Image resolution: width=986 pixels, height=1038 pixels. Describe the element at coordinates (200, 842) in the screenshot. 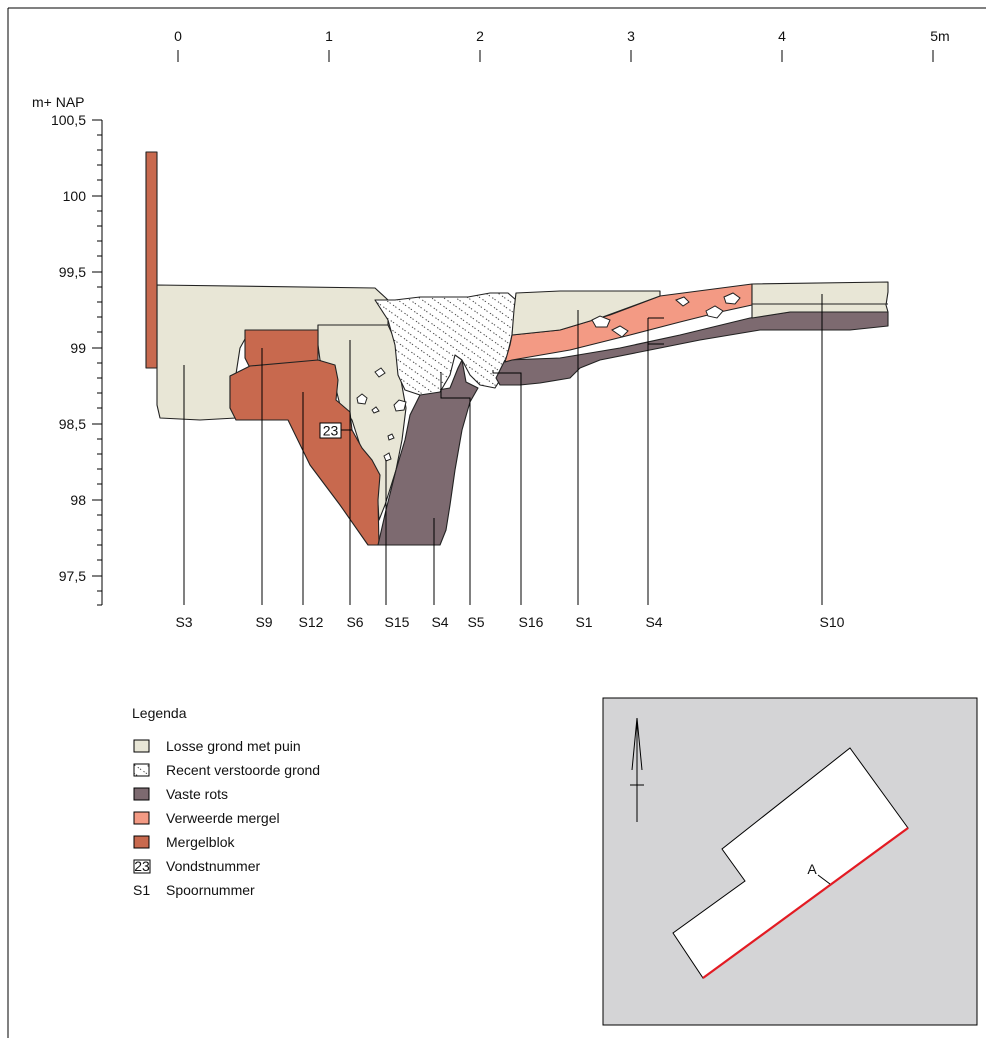

I see `legend-item-label: Mergelblok` at that location.